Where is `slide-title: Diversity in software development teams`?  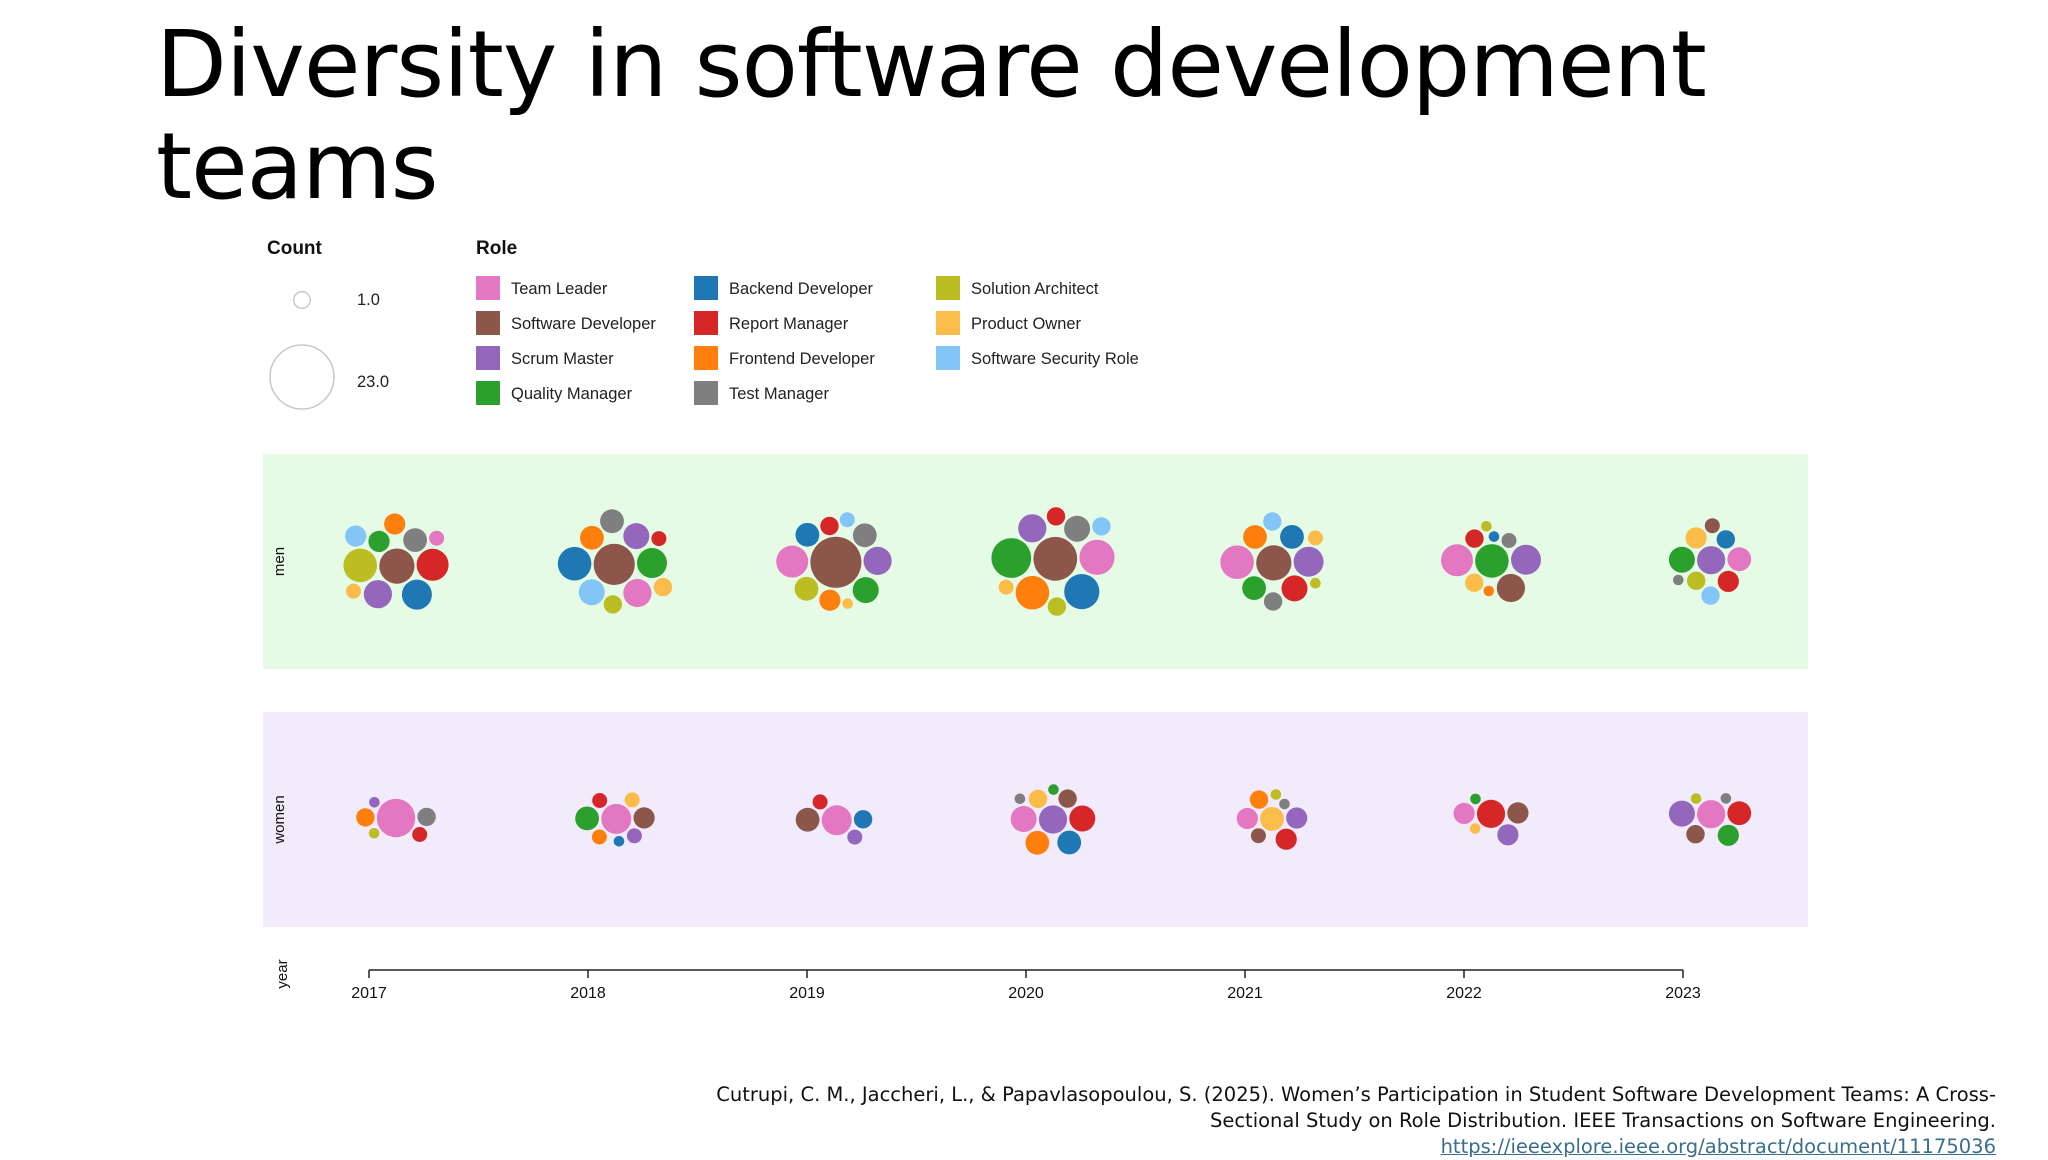
slide-title: Diversity in software development teams is located at coordinates (931, 115).